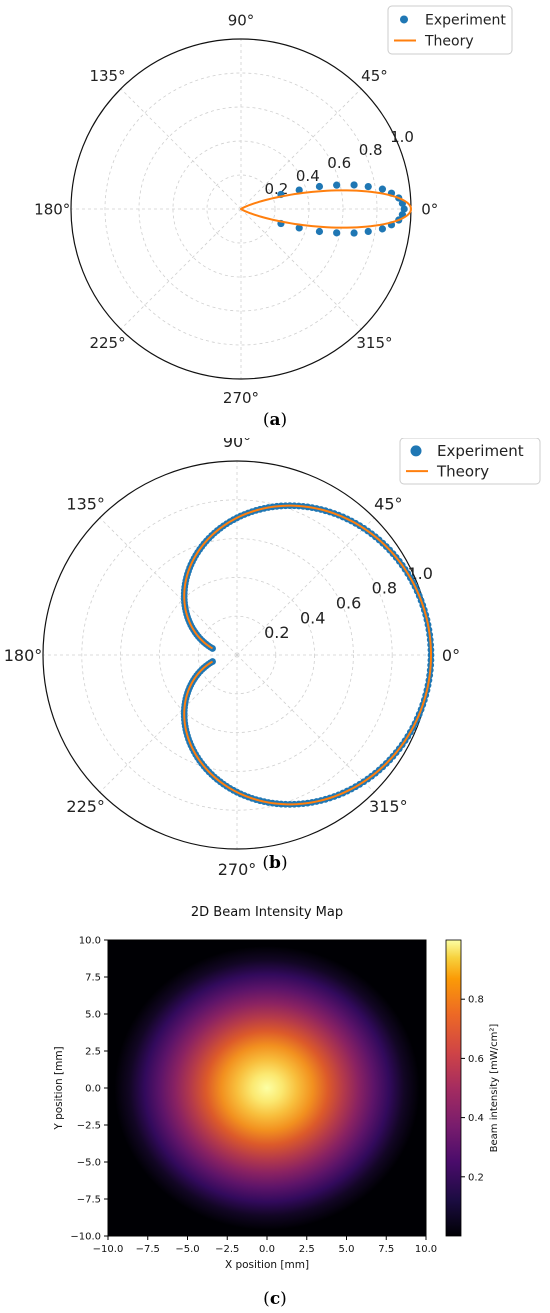 Image resolution: width=550 pixels, height=1313 pixels. I want to click on y-tick-label: 10.0, so click(90, 941).